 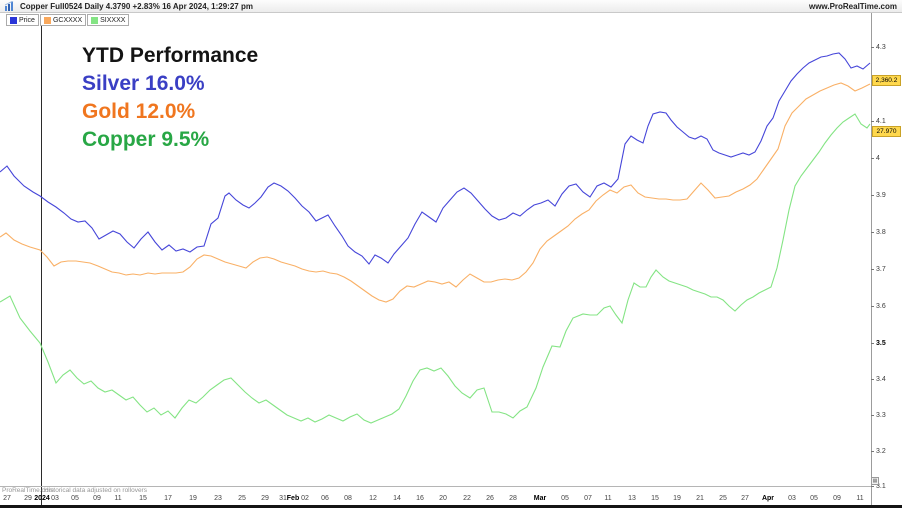 I want to click on price-axis-tick: 3.3, so click(x=878, y=415).